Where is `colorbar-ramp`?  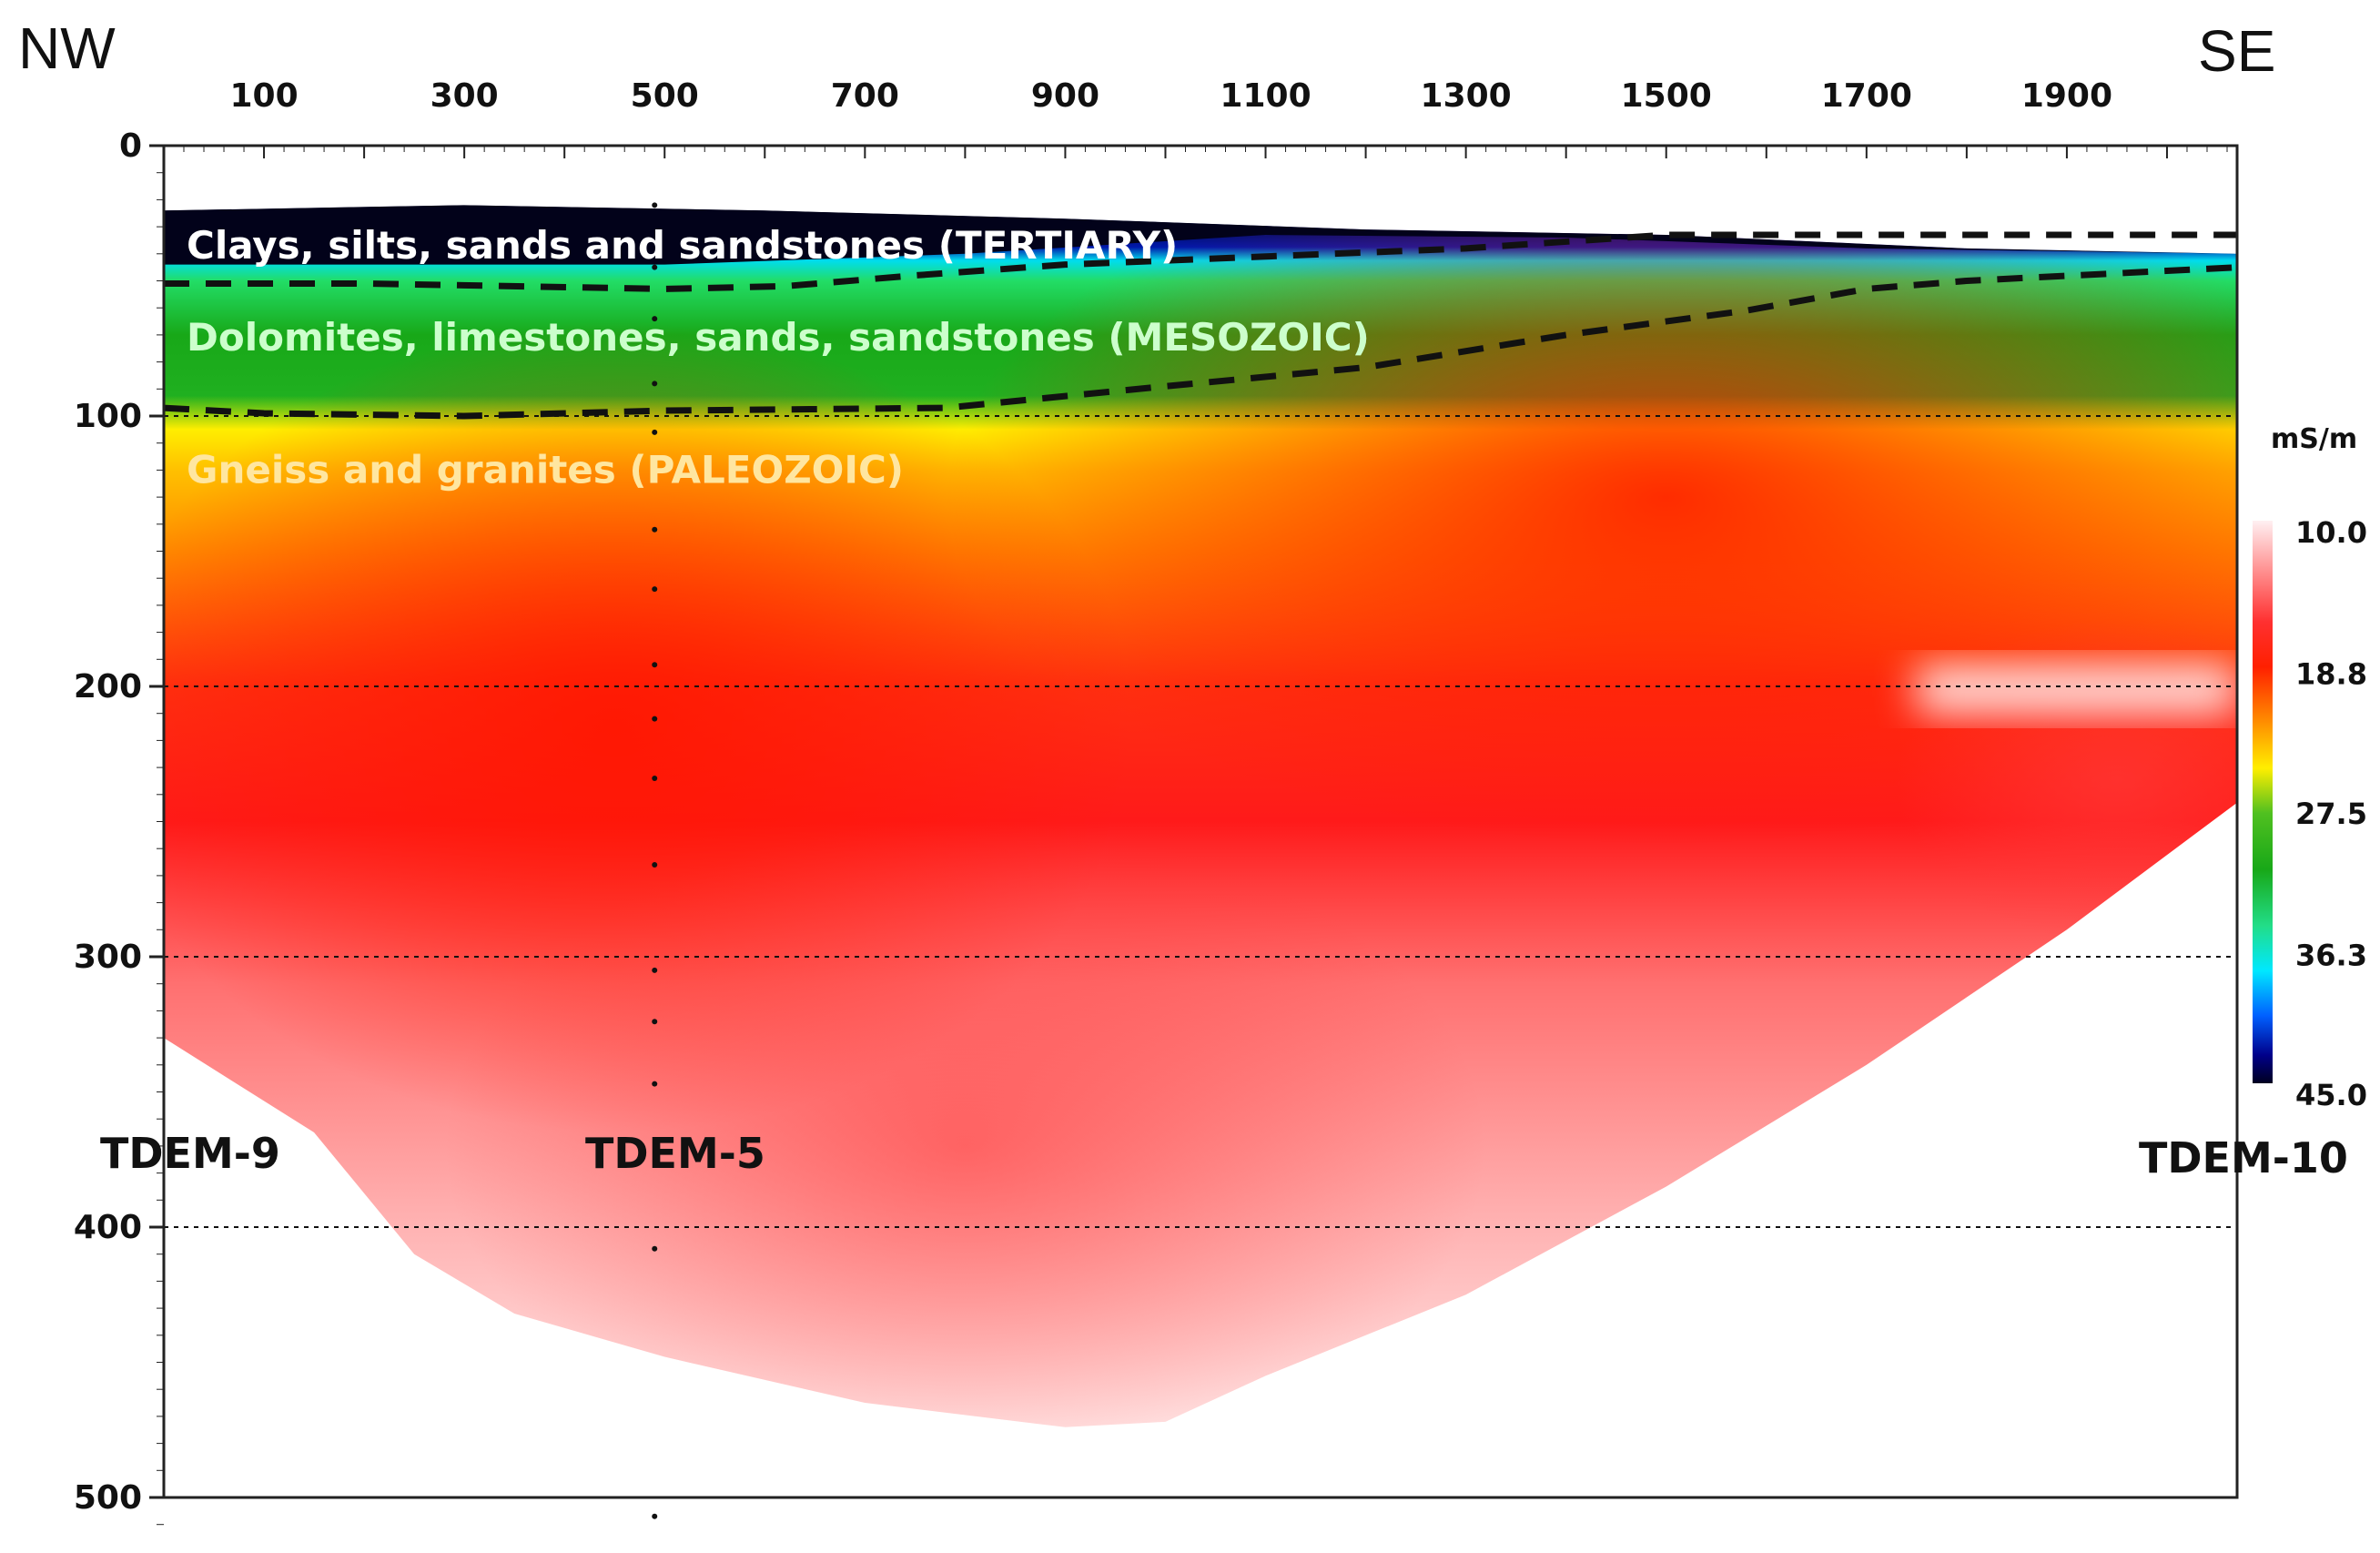 colorbar-ramp is located at coordinates (2263, 802).